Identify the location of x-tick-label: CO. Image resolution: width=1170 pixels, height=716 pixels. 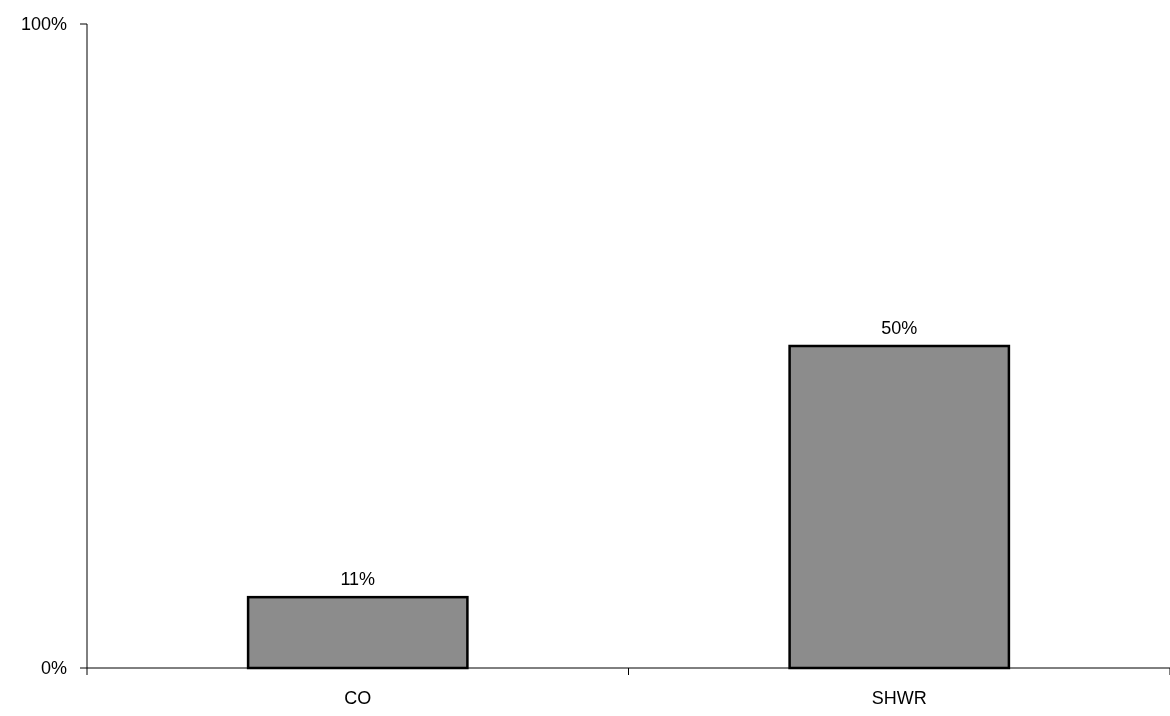
(358, 698).